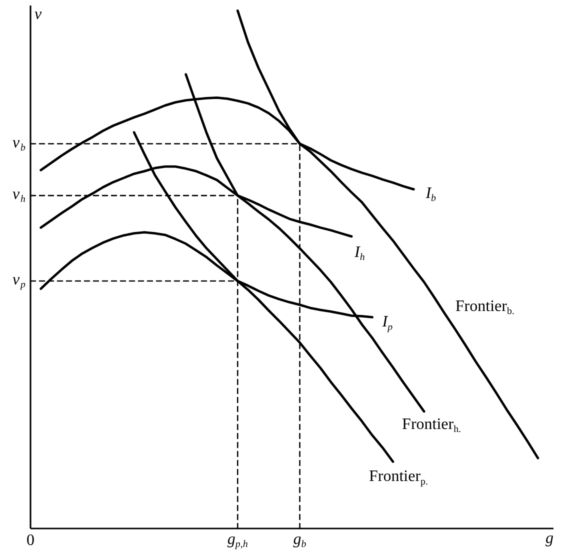 The image size is (569, 556). What do you see at coordinates (30, 540) in the screenshot?
I see `x-tick-label: 0` at bounding box center [30, 540].